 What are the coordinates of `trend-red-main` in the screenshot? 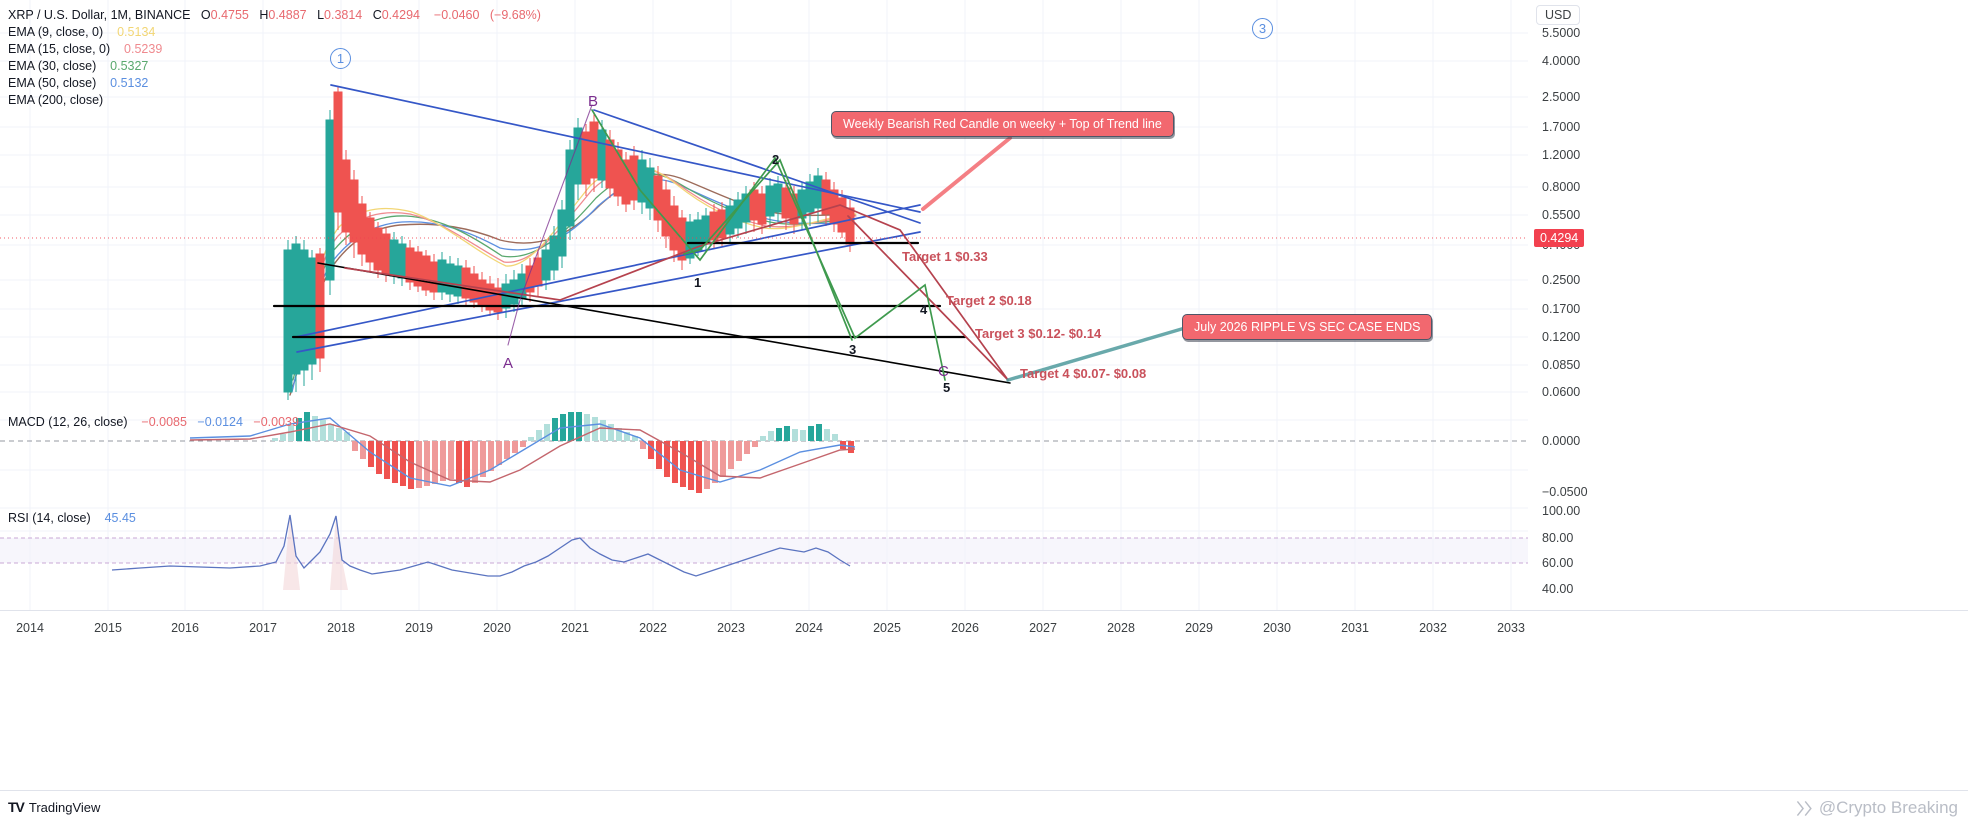 It's located at (676, 292).